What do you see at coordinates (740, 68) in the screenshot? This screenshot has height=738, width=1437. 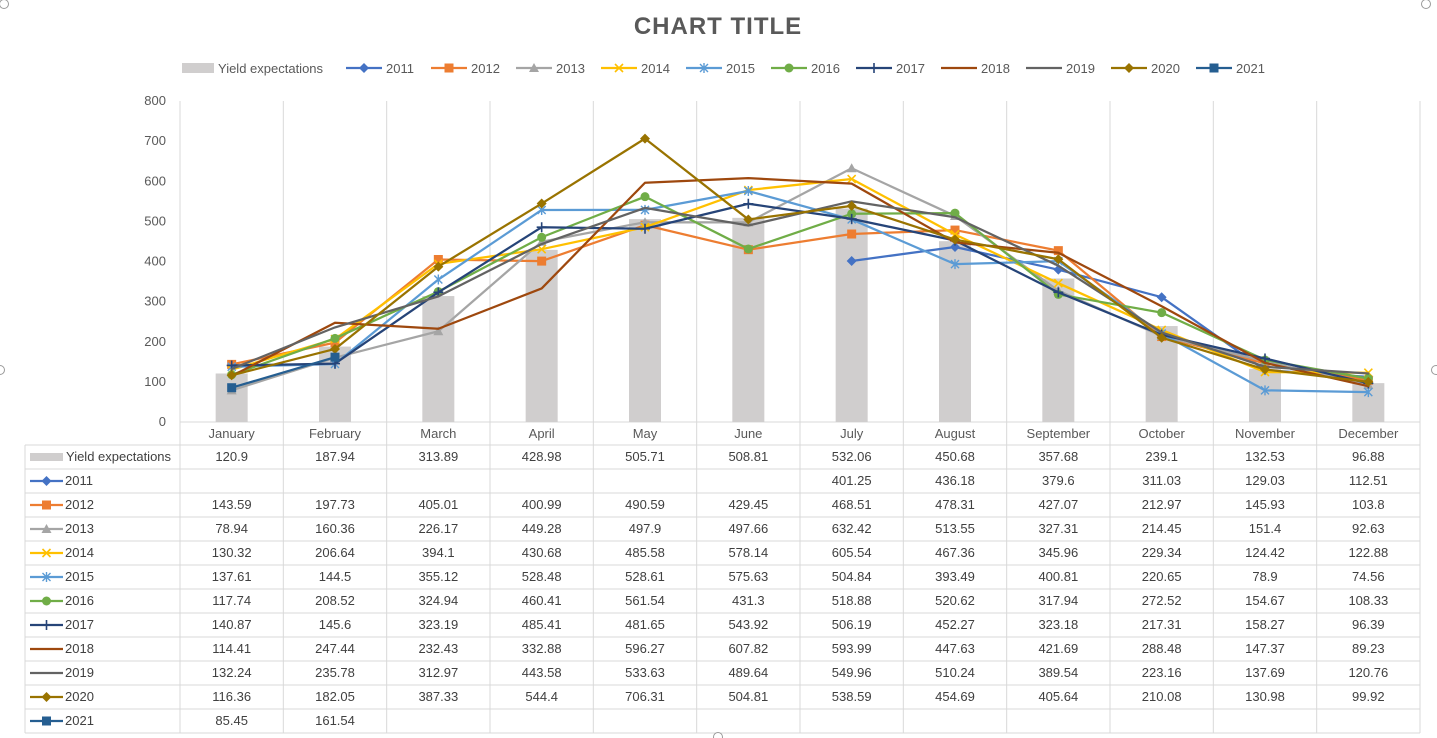 I see `legend-label-2015: 2015` at bounding box center [740, 68].